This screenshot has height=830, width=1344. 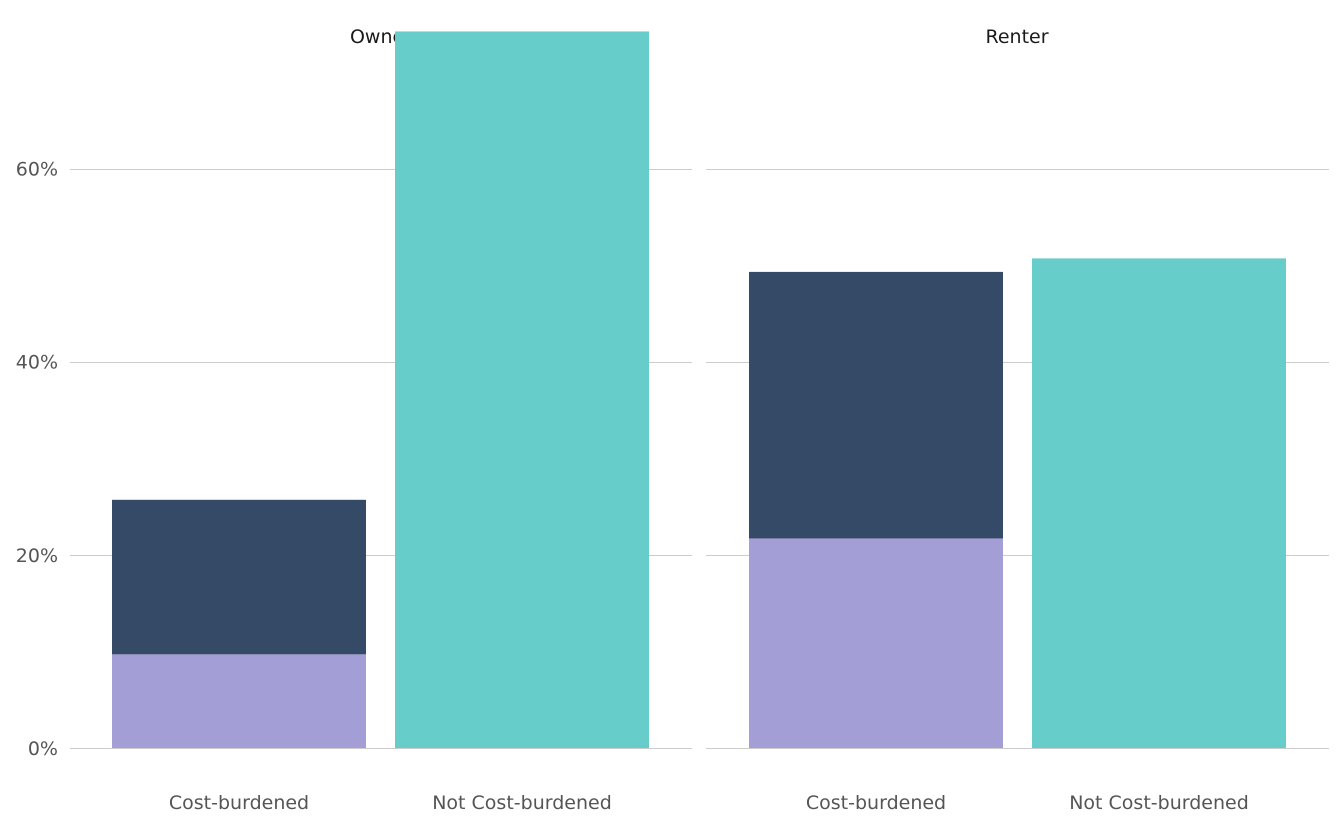 What do you see at coordinates (43, 749) in the screenshot?
I see `y-tick-label: 0%` at bounding box center [43, 749].